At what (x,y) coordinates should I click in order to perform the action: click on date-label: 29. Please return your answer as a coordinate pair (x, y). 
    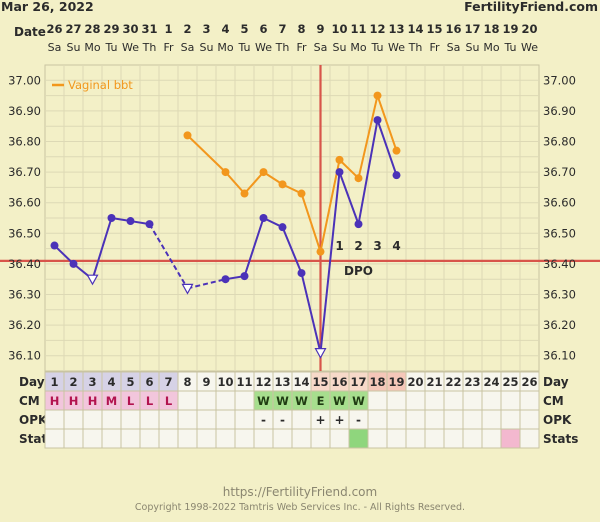
    Looking at the image, I should click on (111, 29).